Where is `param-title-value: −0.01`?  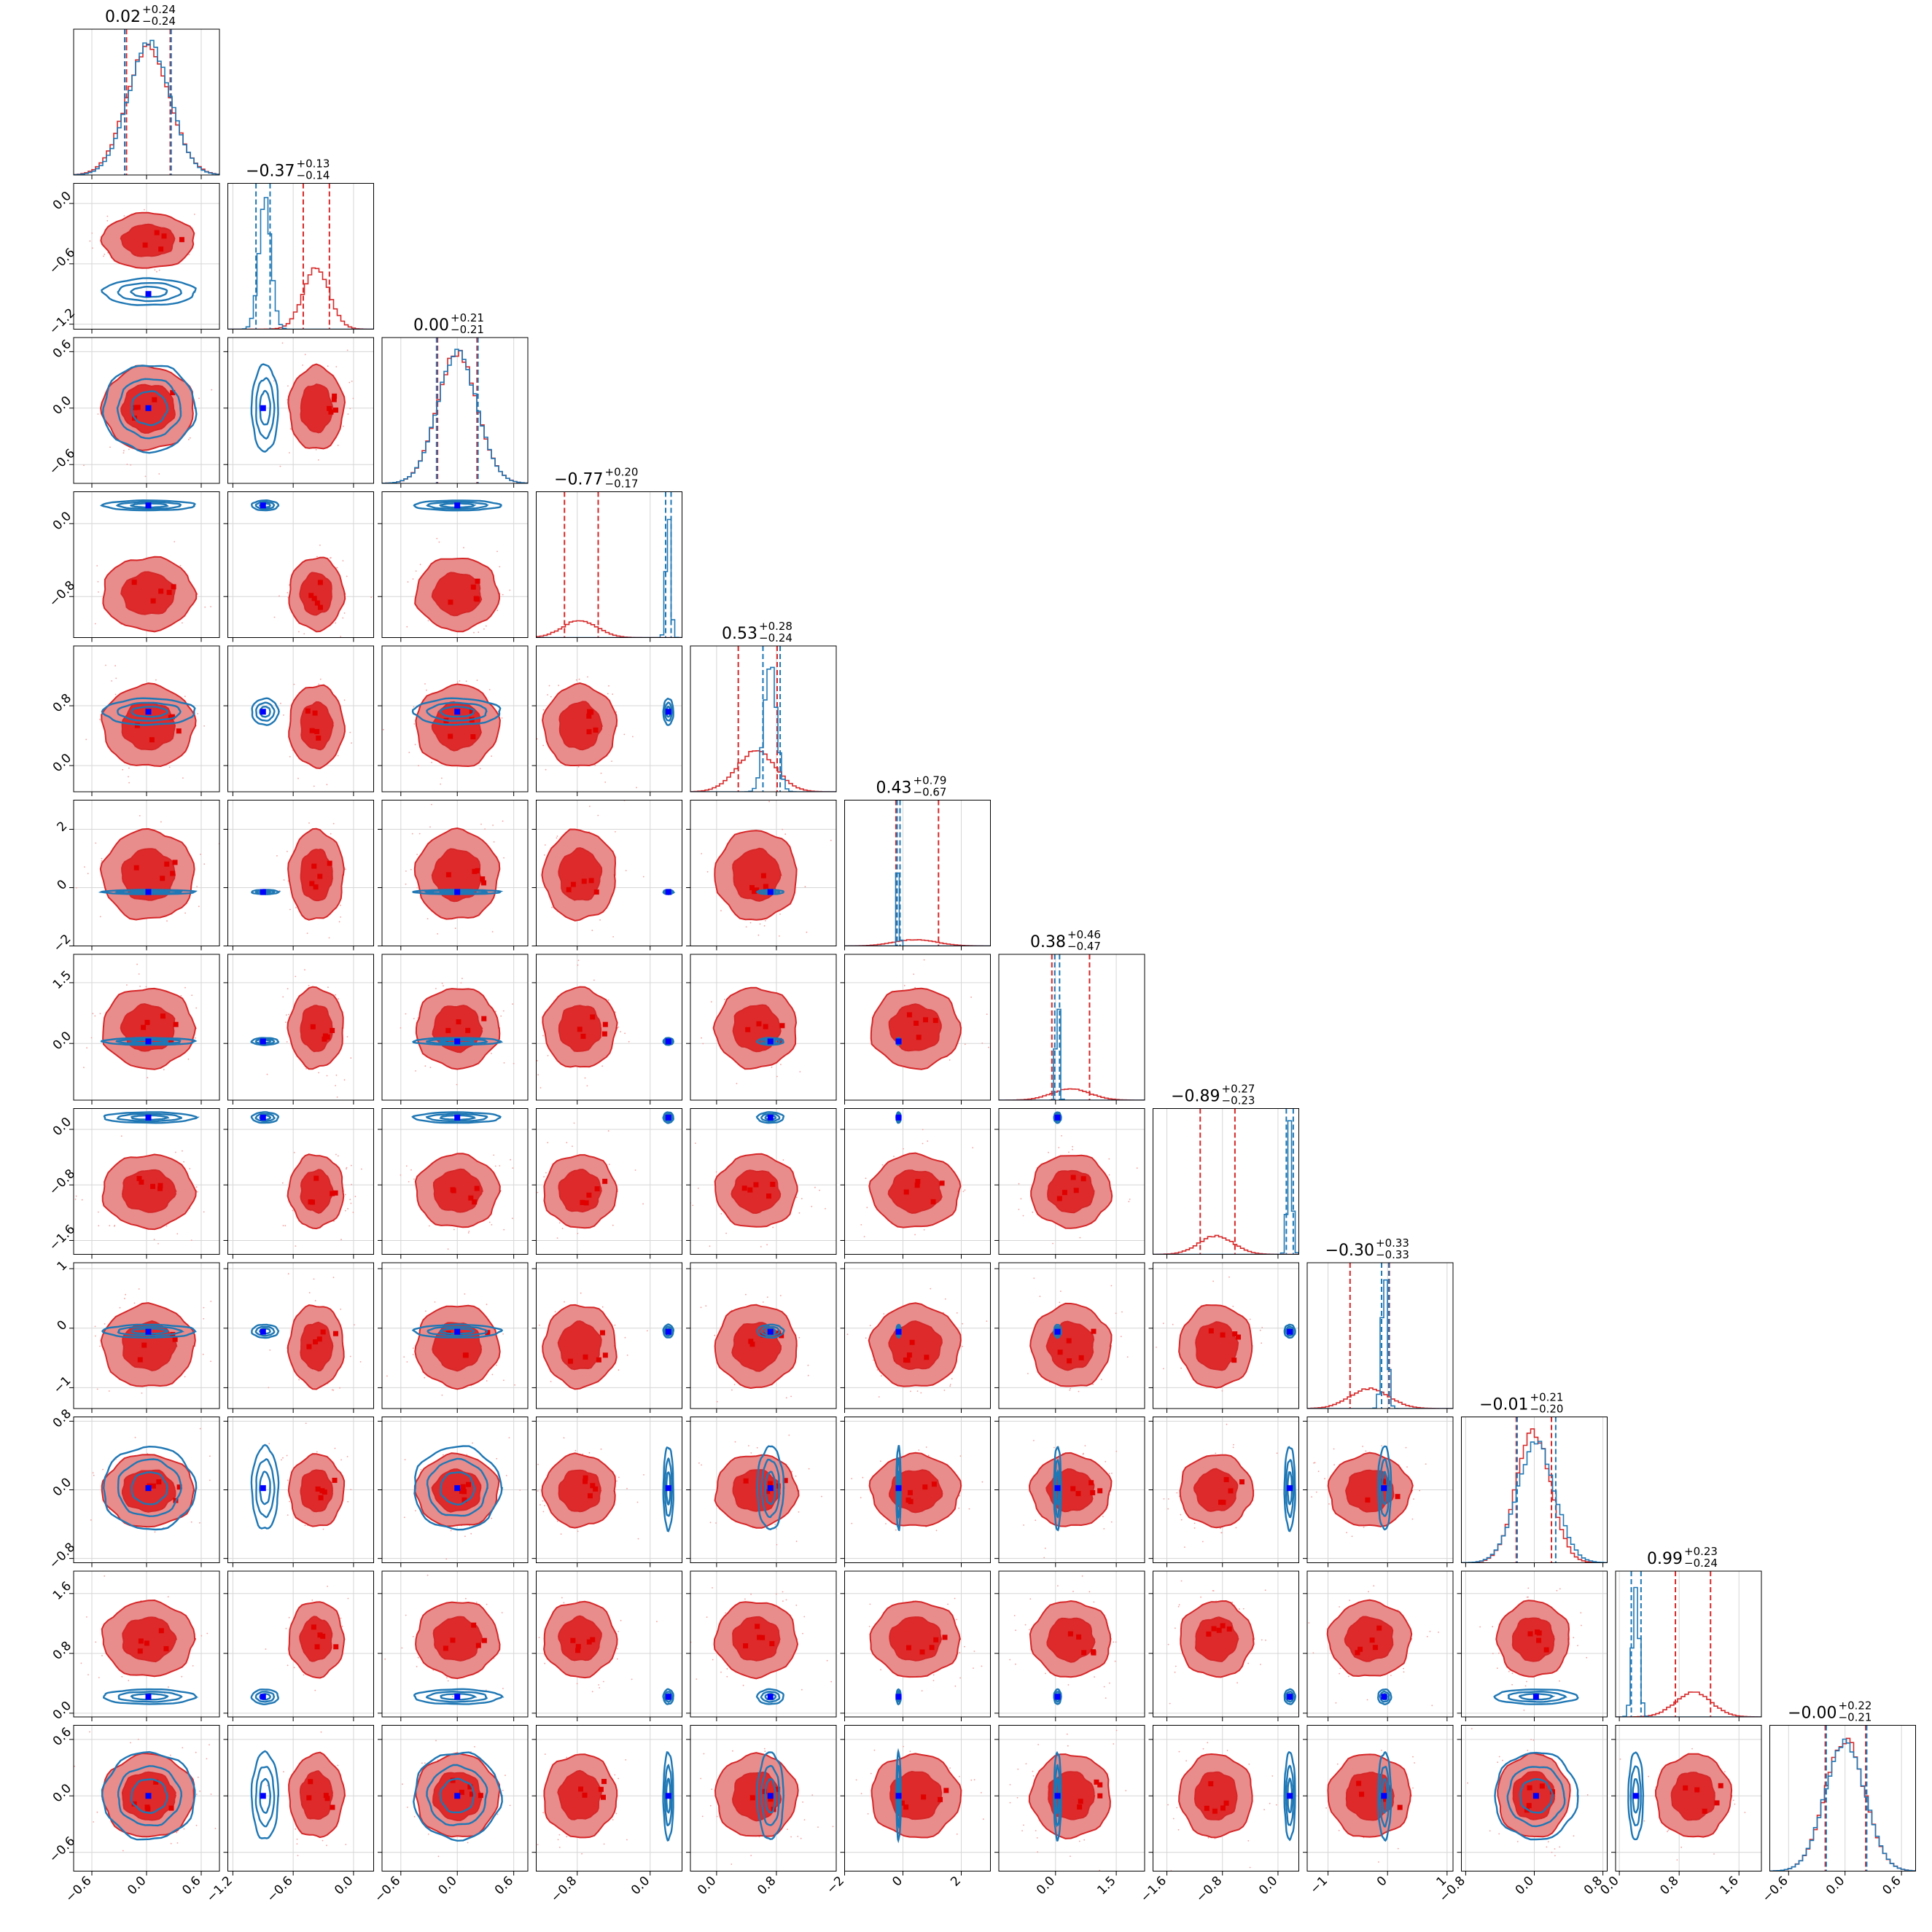
param-title-value: −0.01 is located at coordinates (1503, 1405).